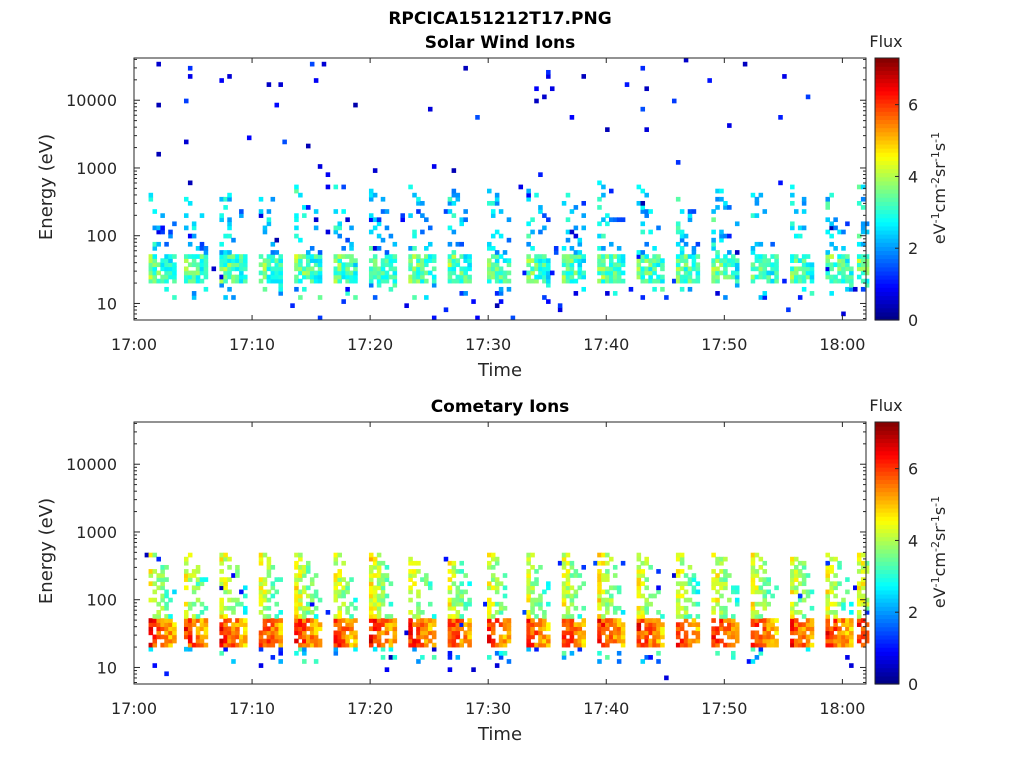  Describe the element at coordinates (606, 708) in the screenshot. I see `x-tick-label: 17:40` at that location.